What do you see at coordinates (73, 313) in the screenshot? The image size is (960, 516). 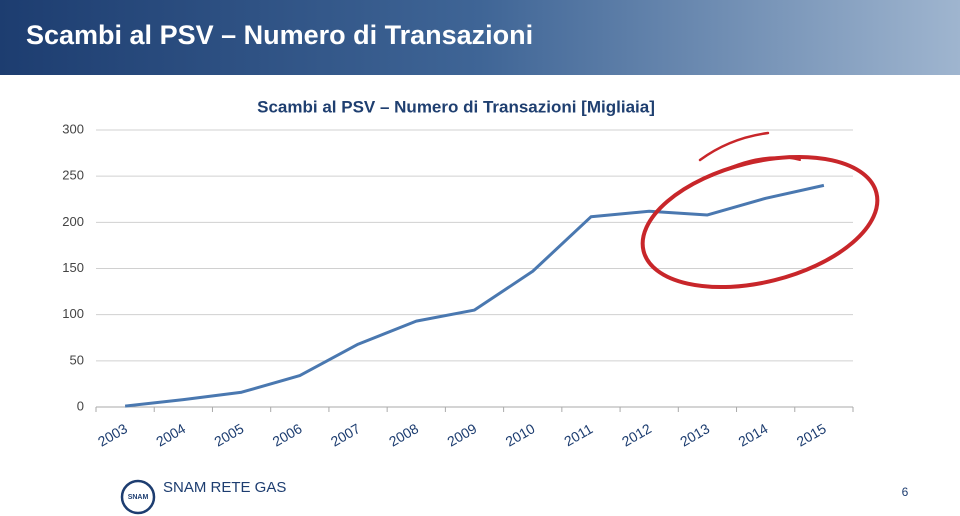 I see `y-tick-label: 100` at bounding box center [73, 313].